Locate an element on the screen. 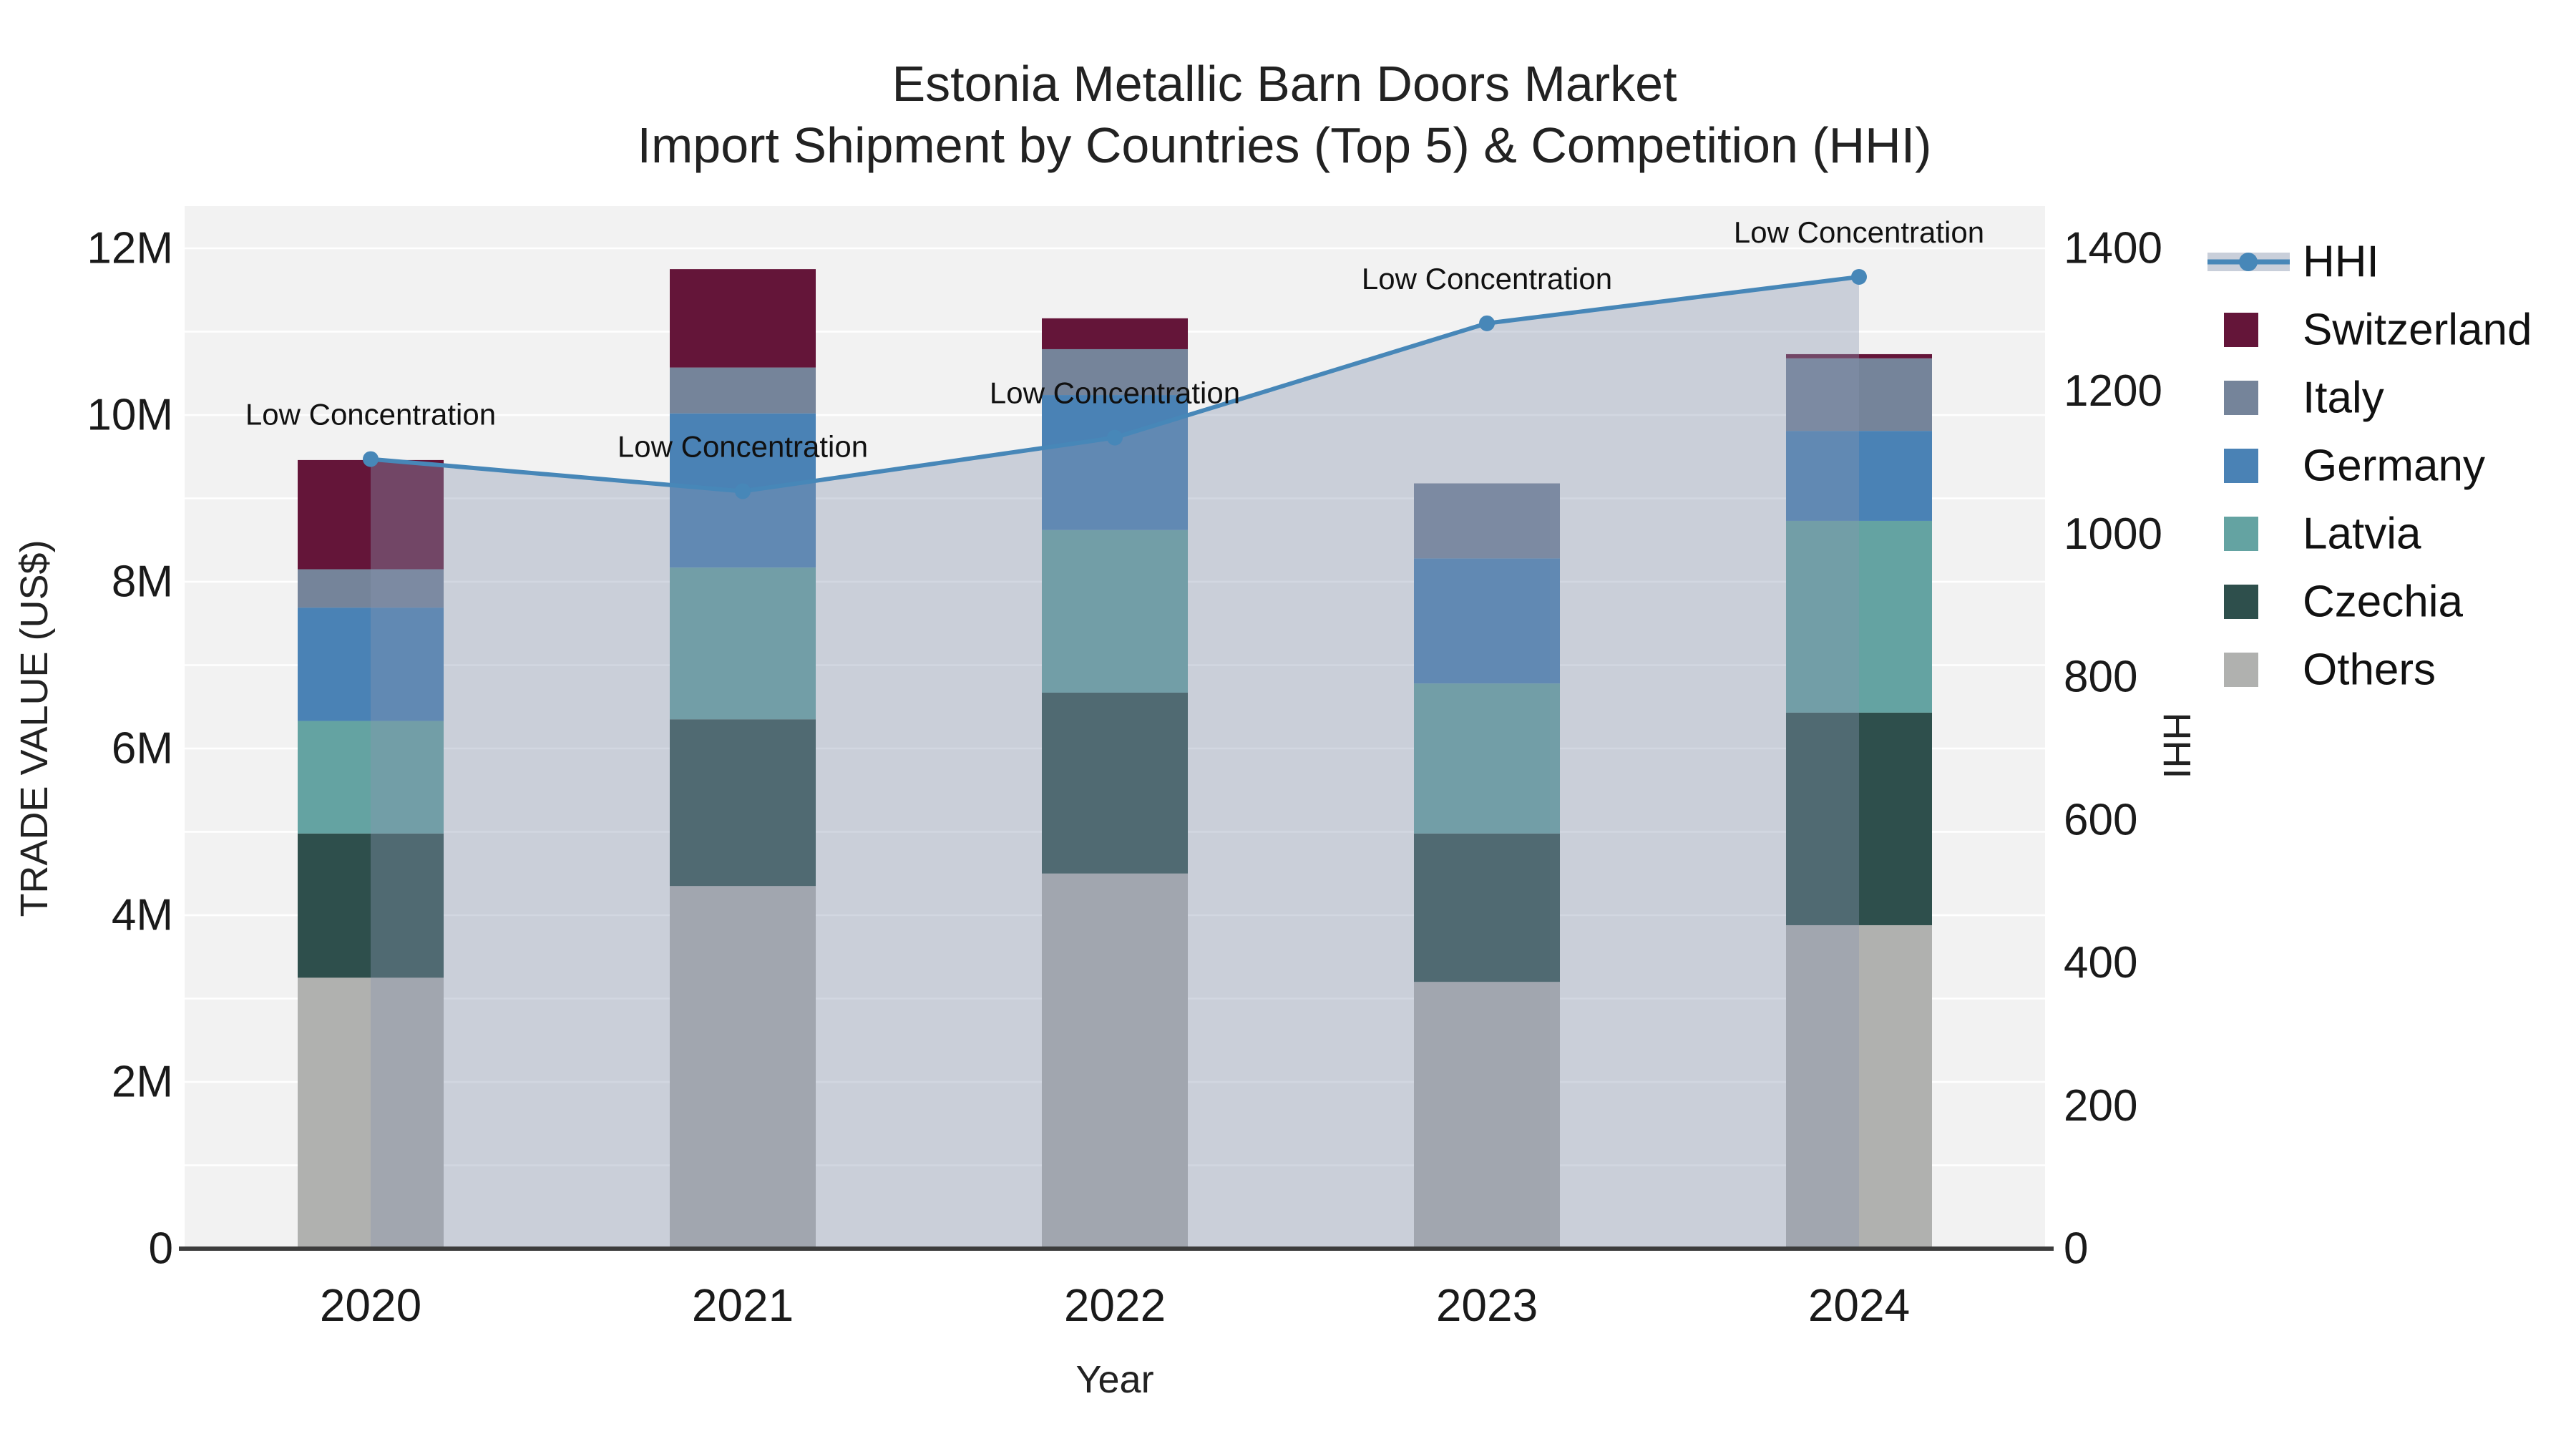 This screenshot has width=2576, height=1449. legend-label-germany: Germany is located at coordinates (2394, 466).